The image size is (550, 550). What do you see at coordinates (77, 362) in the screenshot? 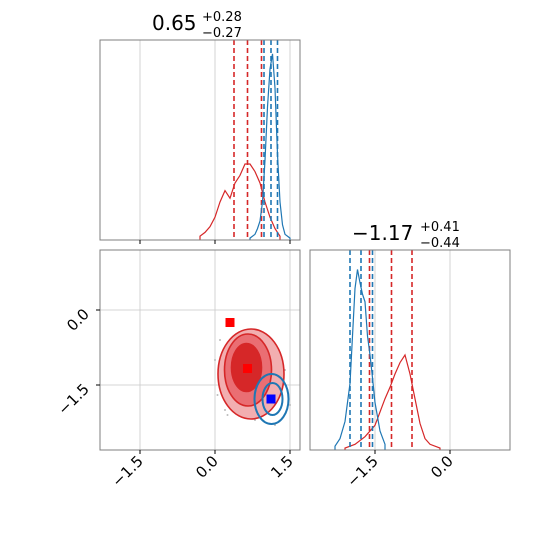
I see `y-tick-labels-p2: −1.5 0.0` at bounding box center [77, 362].